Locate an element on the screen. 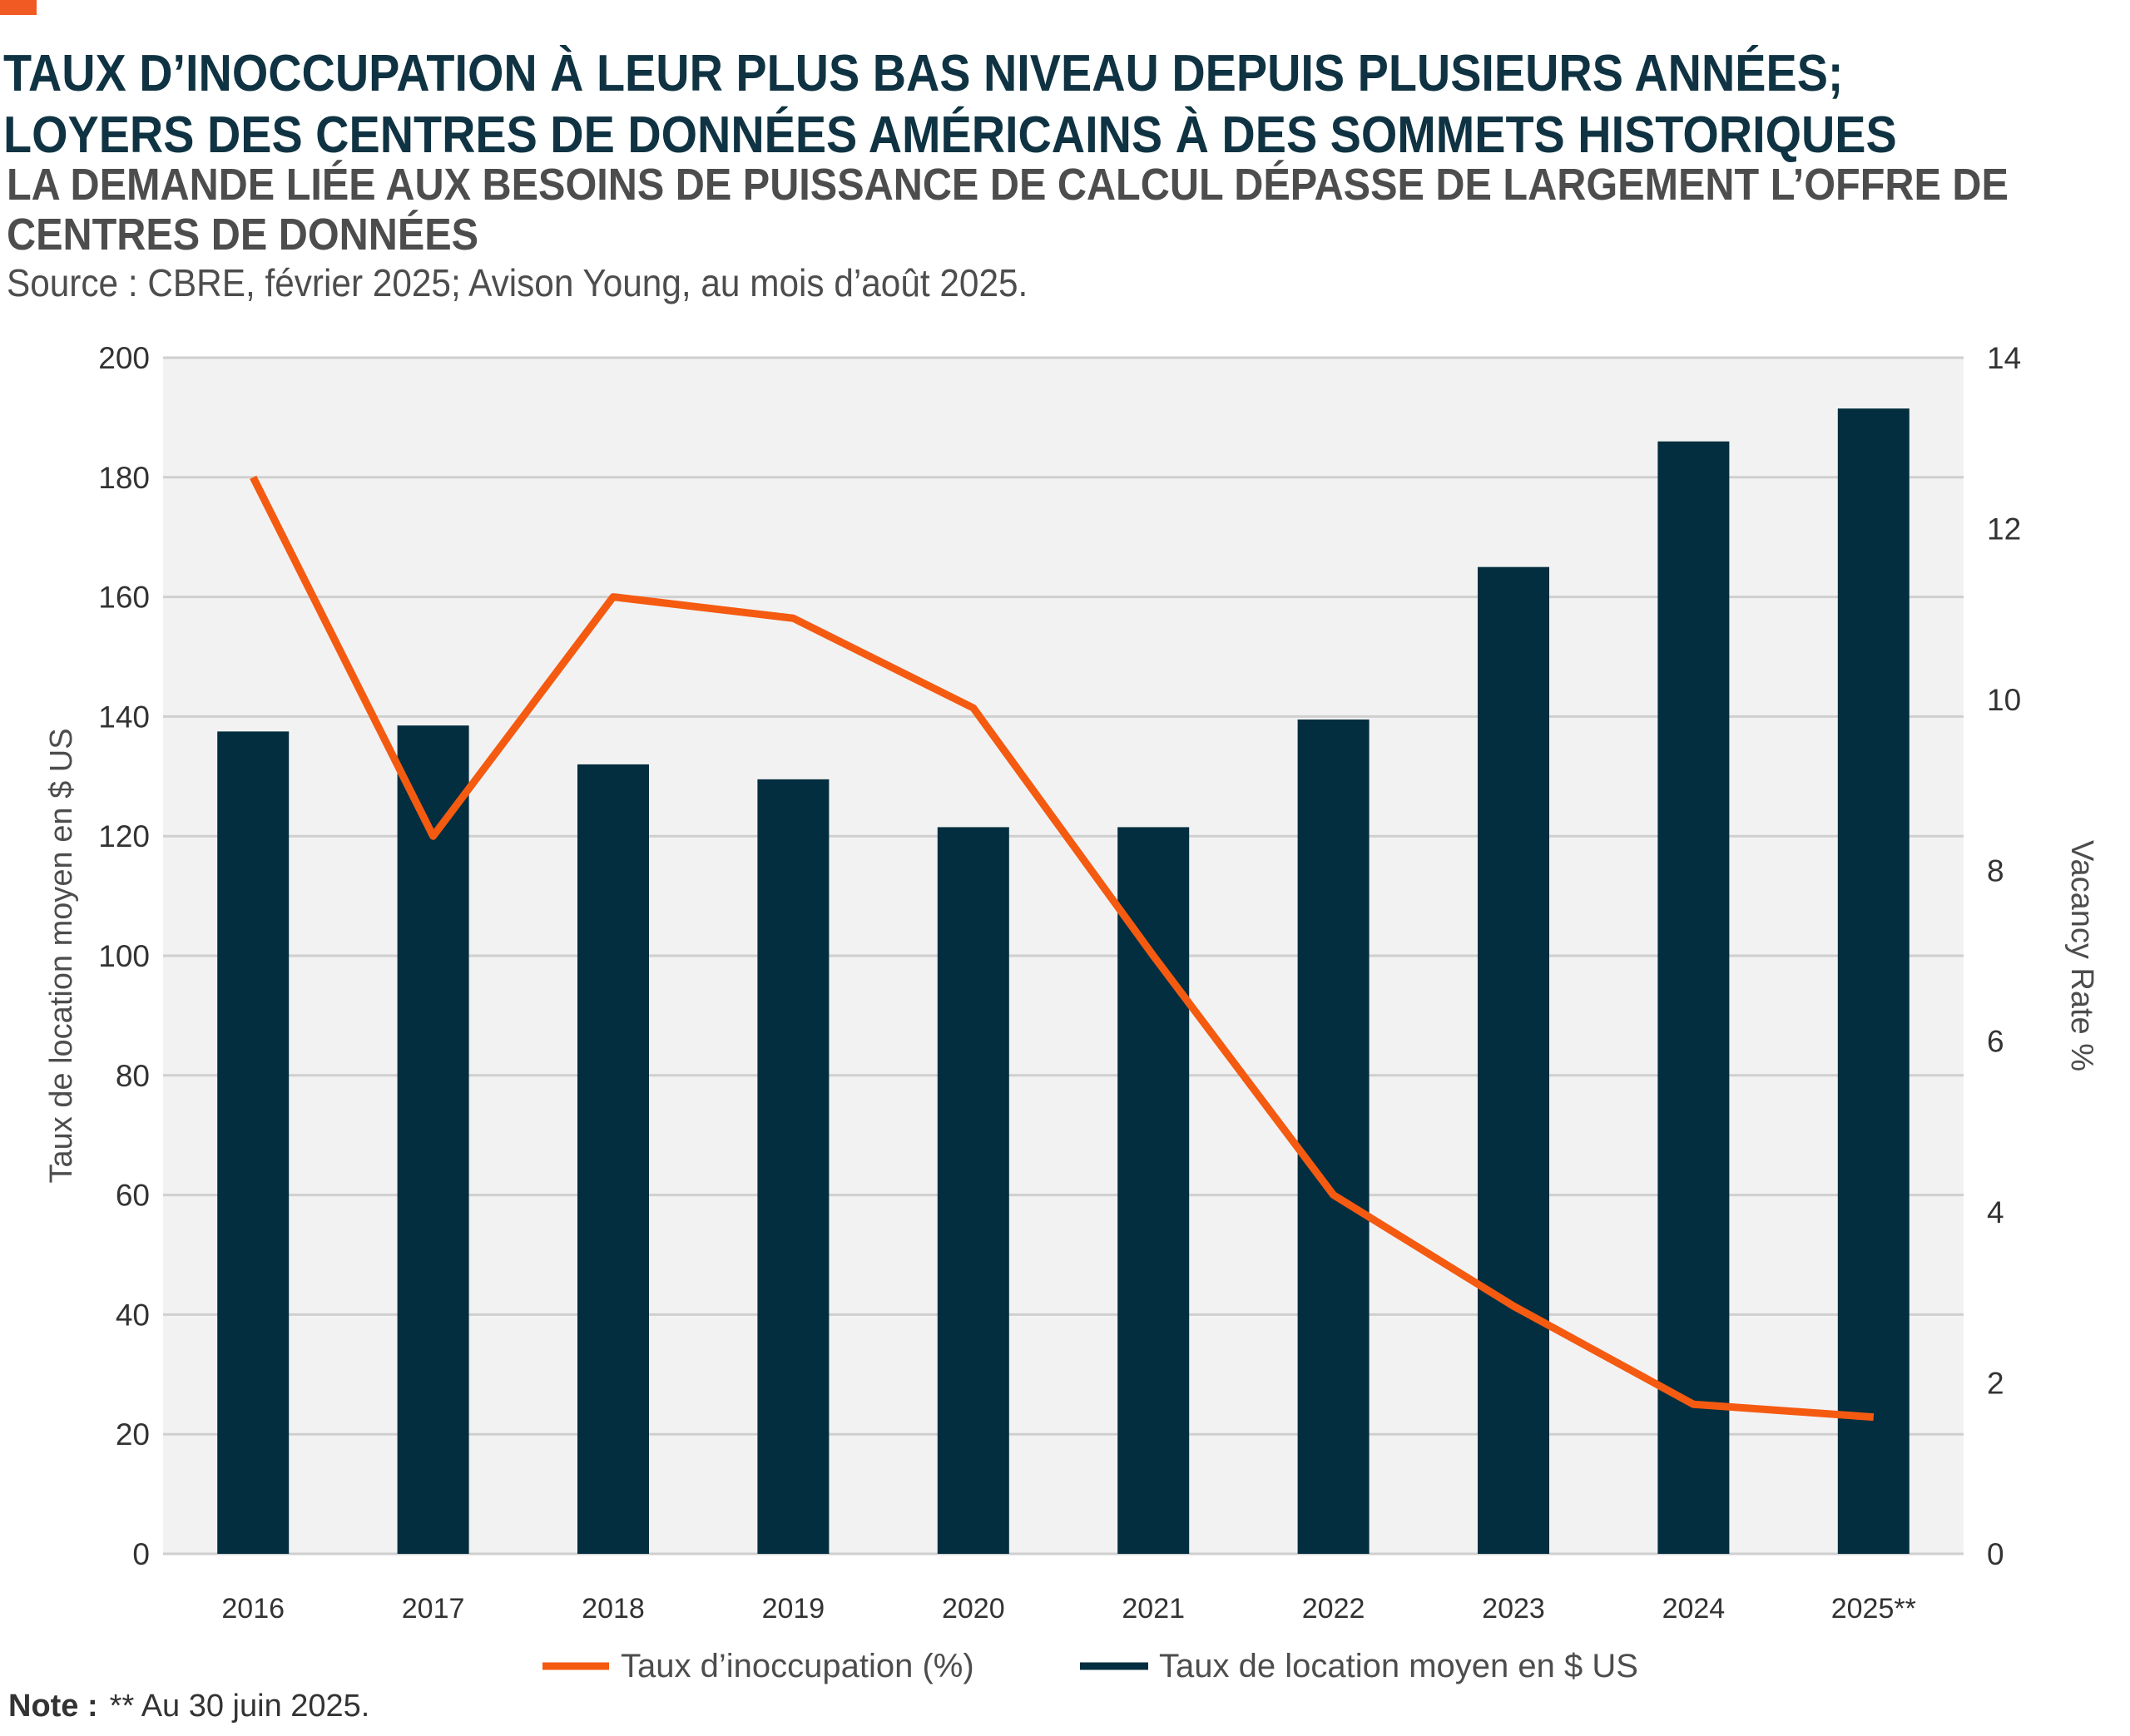 Image resolution: width=2130 pixels, height=1736 pixels. y2-tick-label: 8 is located at coordinates (1996, 871).